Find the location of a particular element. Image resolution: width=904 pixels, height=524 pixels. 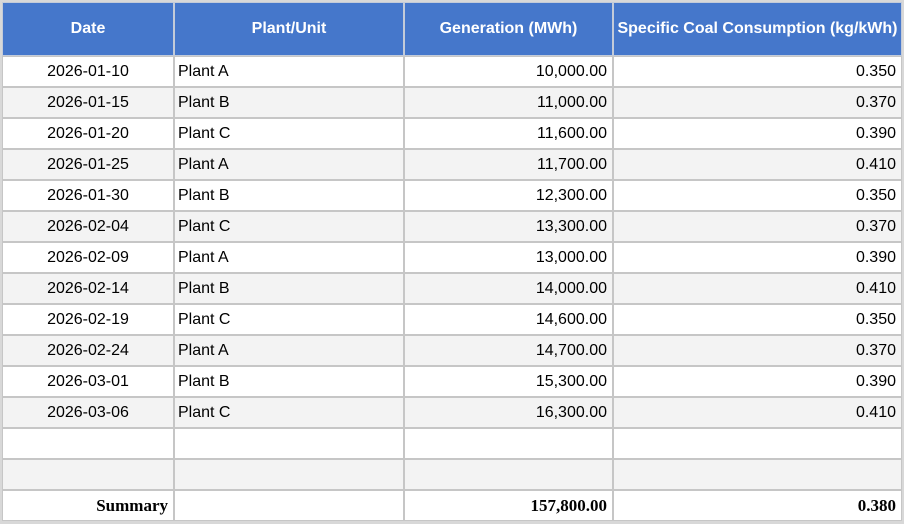

cell-date: 2026-03-06 is located at coordinates (88, 412).